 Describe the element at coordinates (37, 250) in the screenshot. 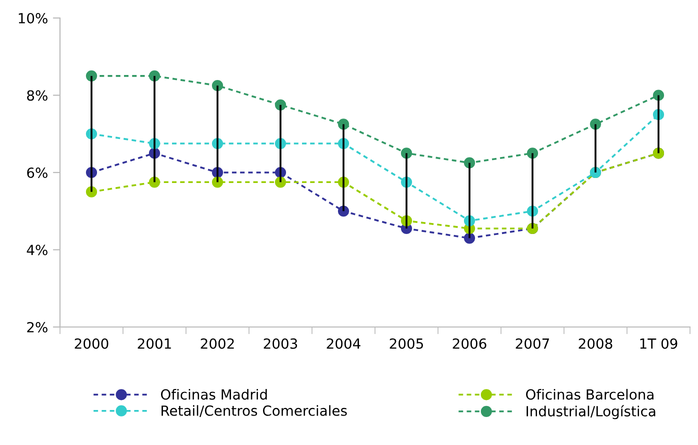

I see `y-tick-label: 4%` at that location.